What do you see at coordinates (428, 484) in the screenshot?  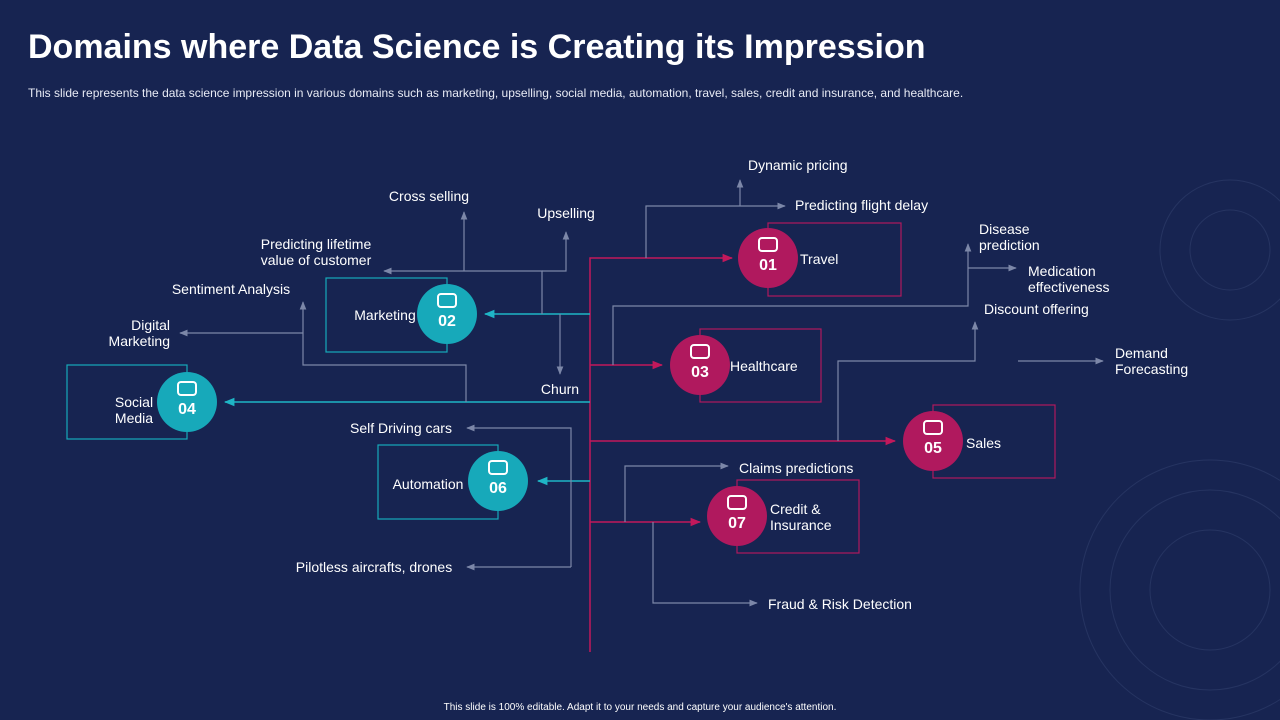 I see `node-label: Automation` at bounding box center [428, 484].